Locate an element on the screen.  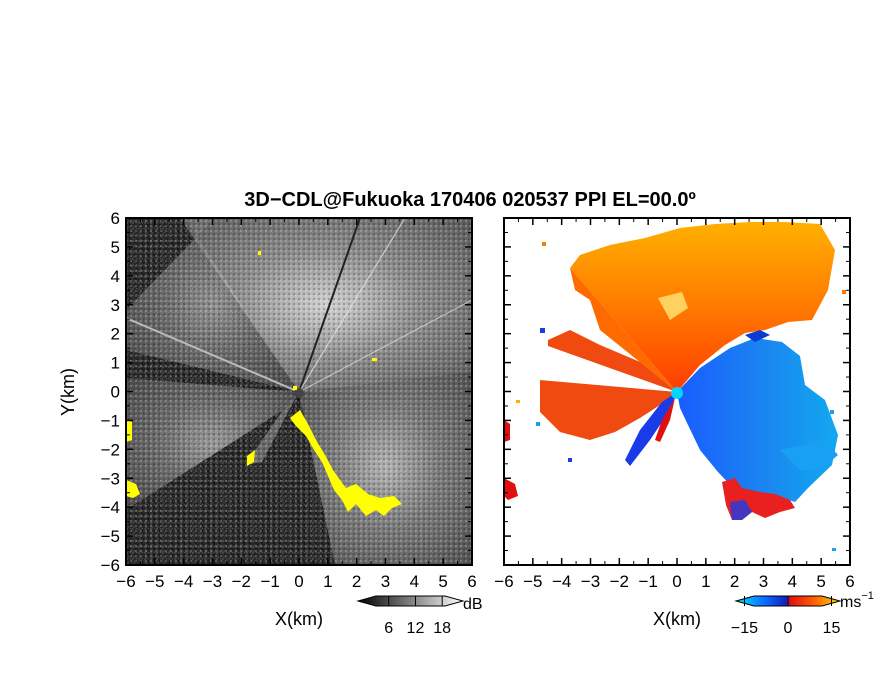
snr-colorbar: dB 6 12 18 is located at coordinates (419, 616).